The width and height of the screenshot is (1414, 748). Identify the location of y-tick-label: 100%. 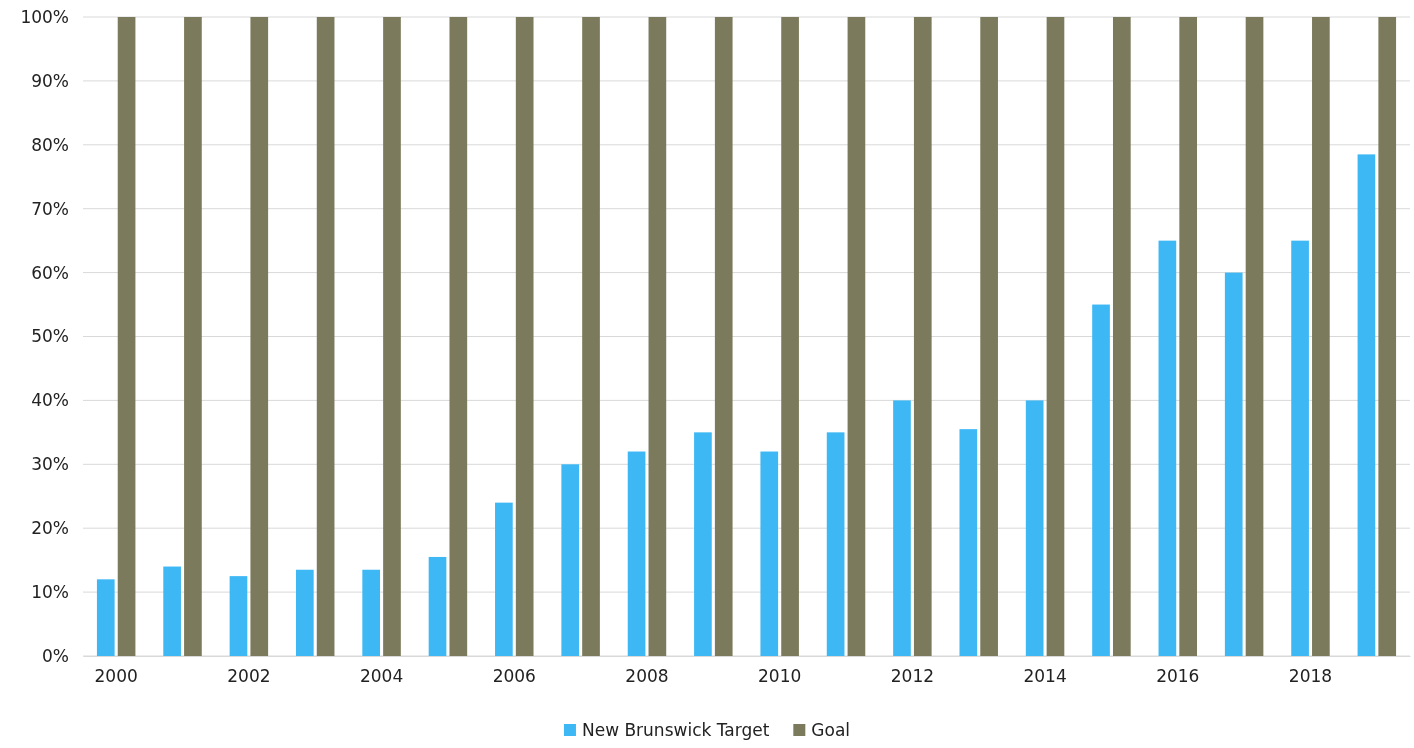
(44, 16).